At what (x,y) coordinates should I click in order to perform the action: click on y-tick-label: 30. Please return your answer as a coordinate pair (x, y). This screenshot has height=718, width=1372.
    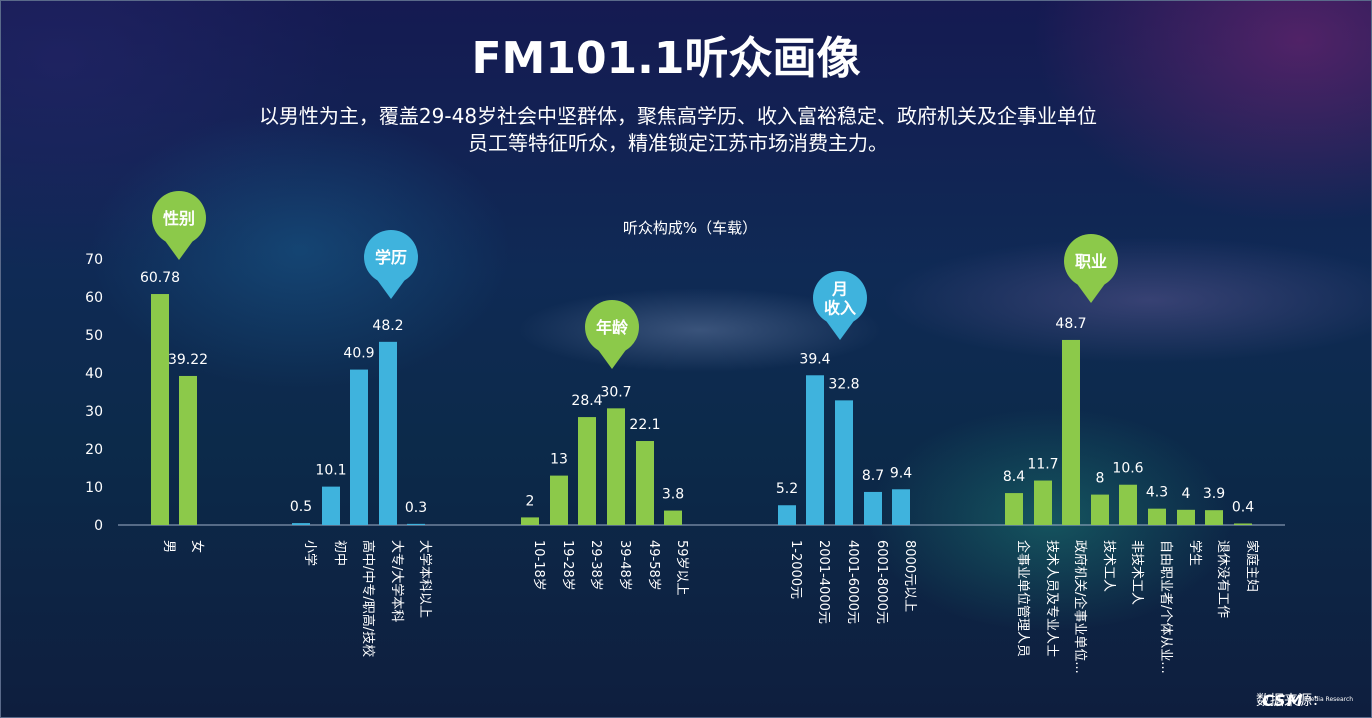
    Looking at the image, I should click on (94, 412).